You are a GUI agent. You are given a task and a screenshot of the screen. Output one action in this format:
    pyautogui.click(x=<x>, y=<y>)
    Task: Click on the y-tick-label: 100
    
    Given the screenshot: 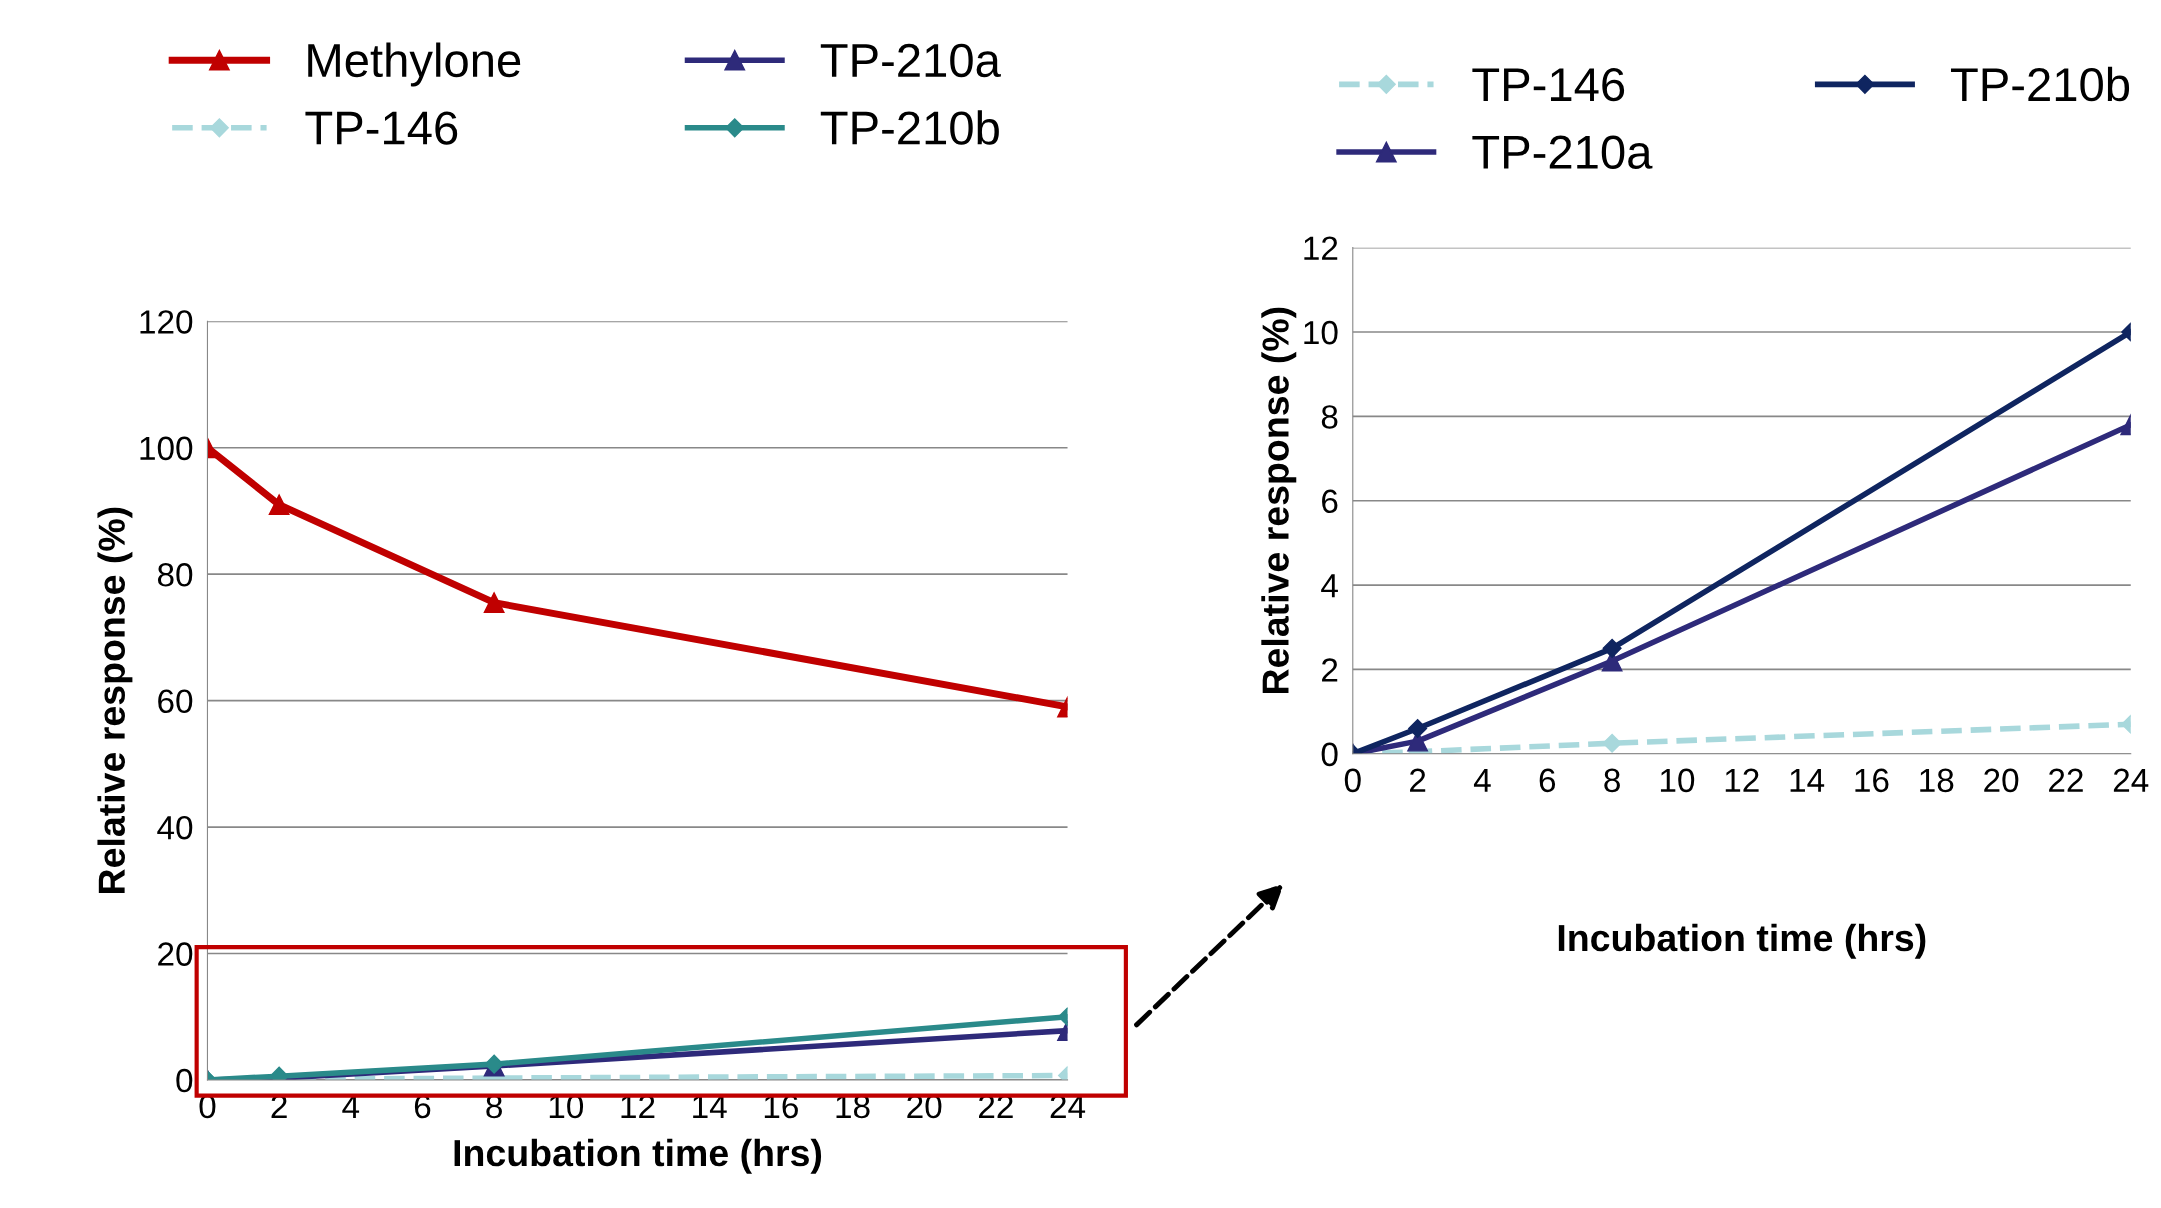 What is the action you would take?
    pyautogui.click(x=166, y=448)
    